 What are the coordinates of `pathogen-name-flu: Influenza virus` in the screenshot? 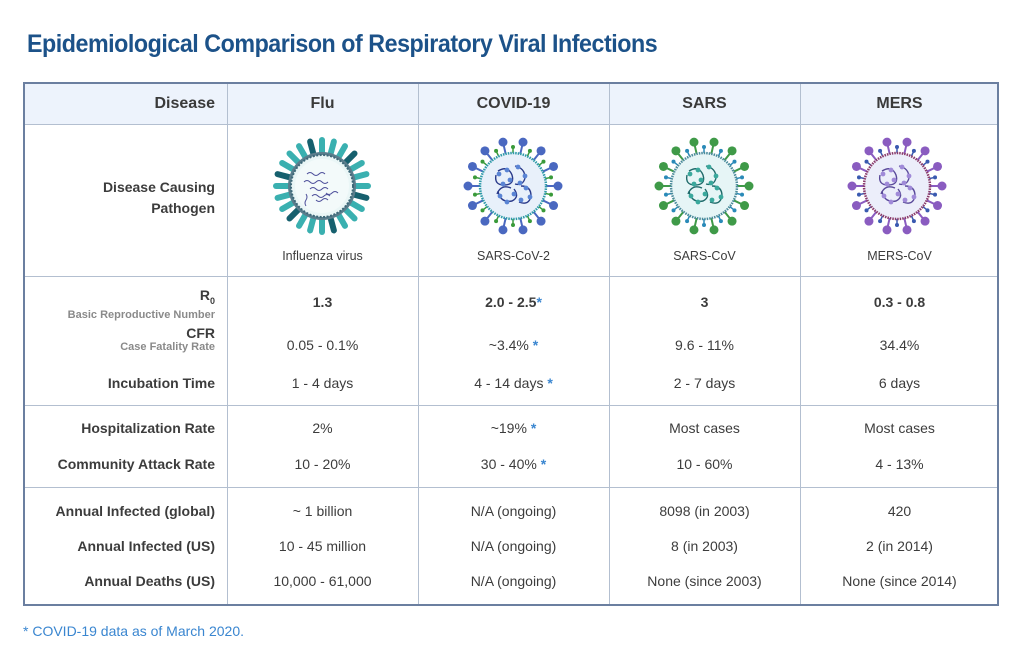 It's located at (322, 256).